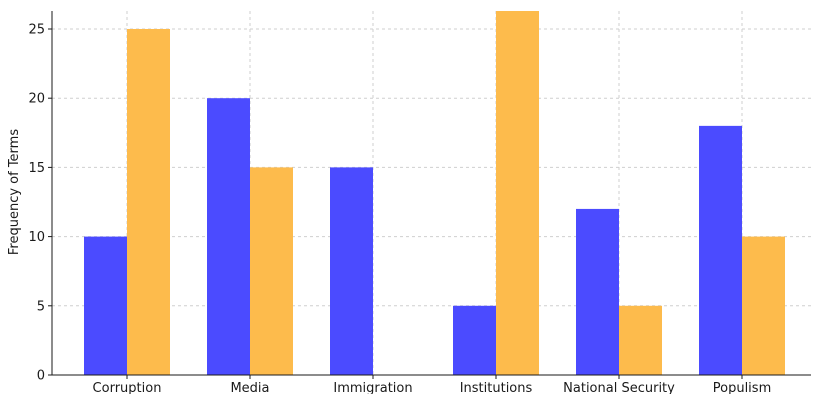 The width and height of the screenshot is (813, 394). I want to click on bar-series-1-immigration, so click(351, 271).